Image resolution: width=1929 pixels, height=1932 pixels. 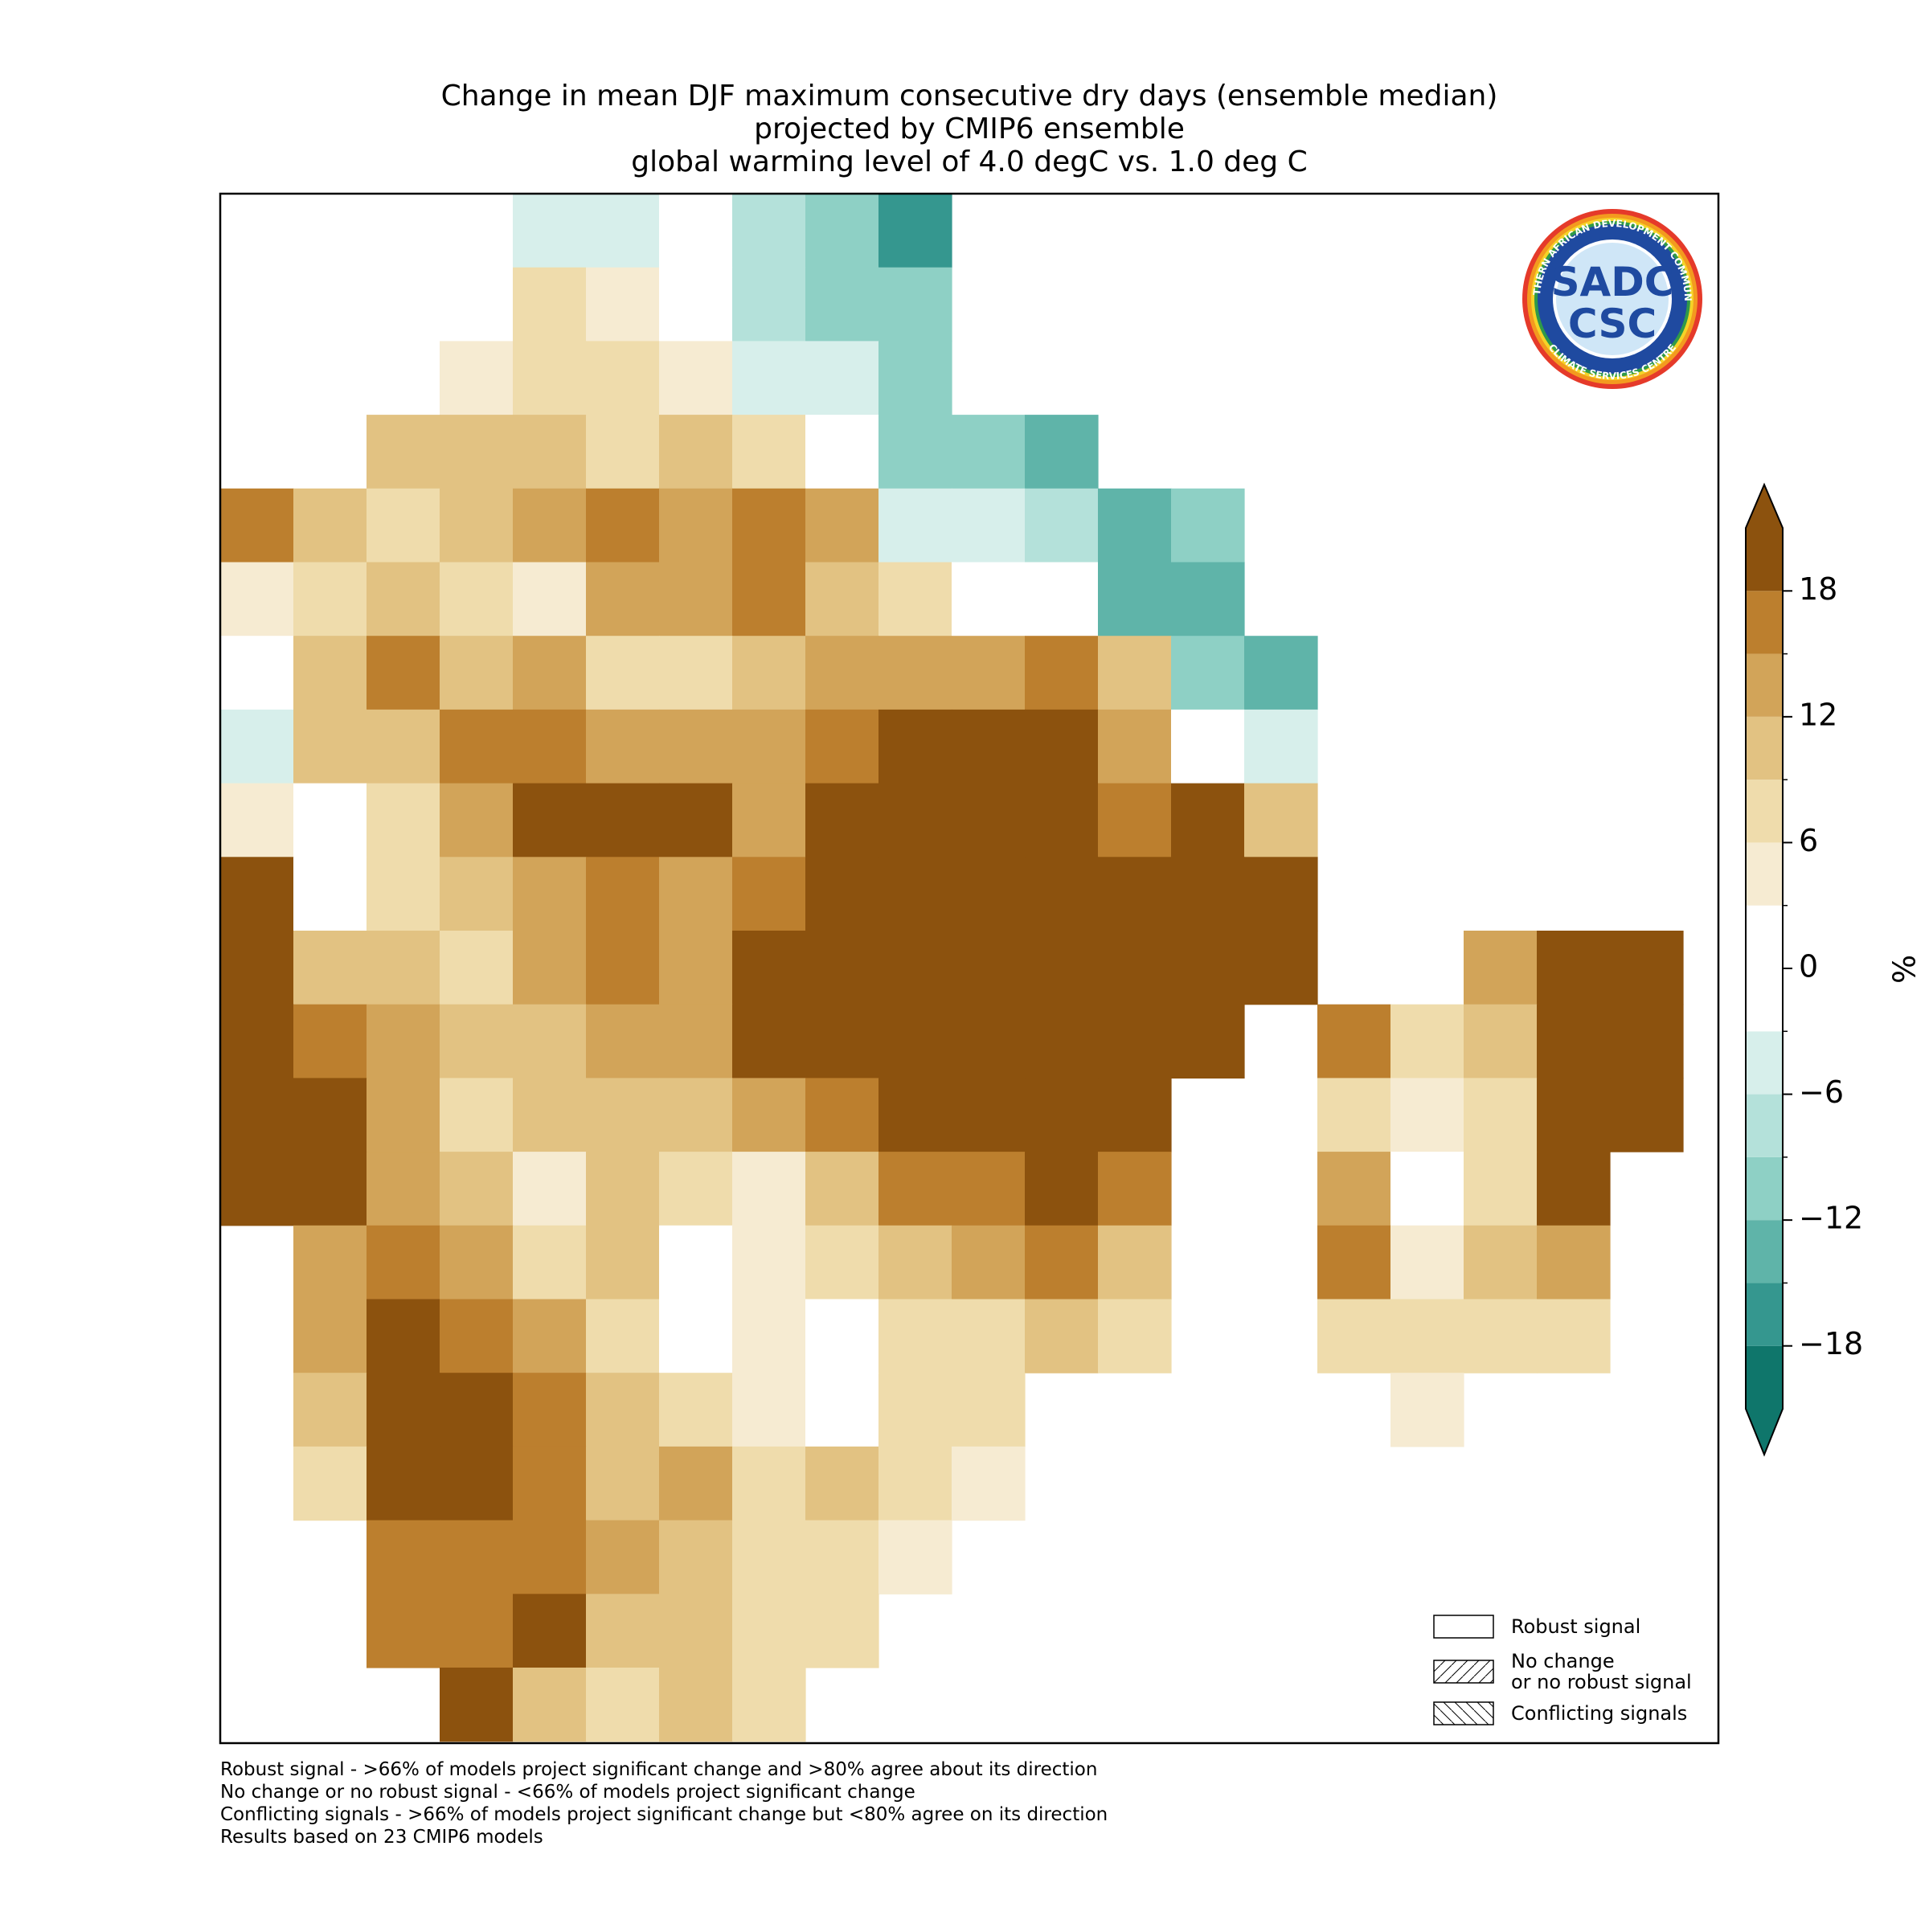 What do you see at coordinates (1575, 1626) in the screenshot?
I see `legend-label: Robust signal` at bounding box center [1575, 1626].